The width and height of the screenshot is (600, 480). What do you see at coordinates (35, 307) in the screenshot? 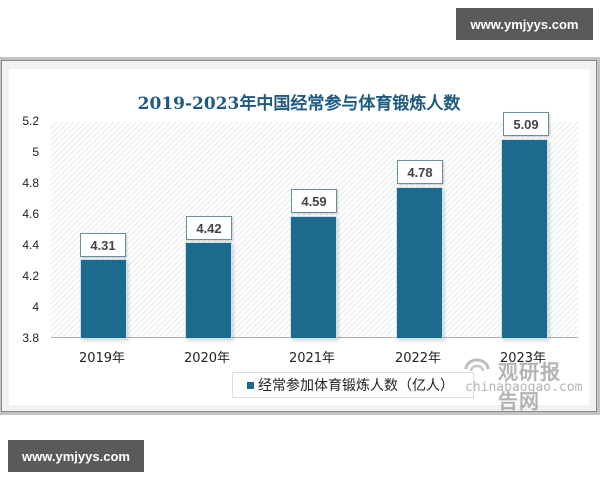
I see `y-tick: 4` at bounding box center [35, 307].